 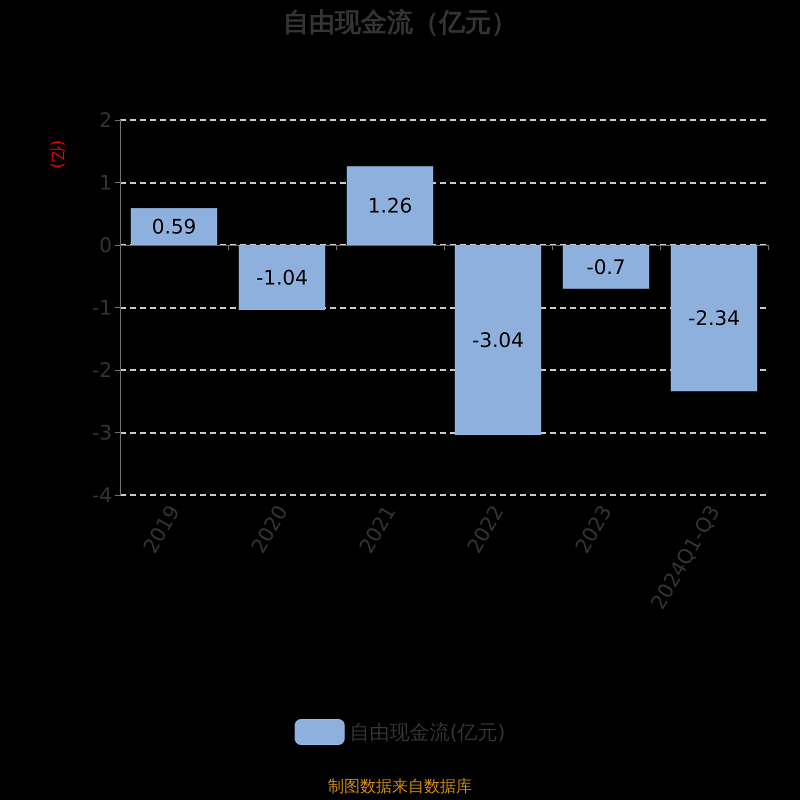 I want to click on data-label: 0.59, so click(x=174, y=226).